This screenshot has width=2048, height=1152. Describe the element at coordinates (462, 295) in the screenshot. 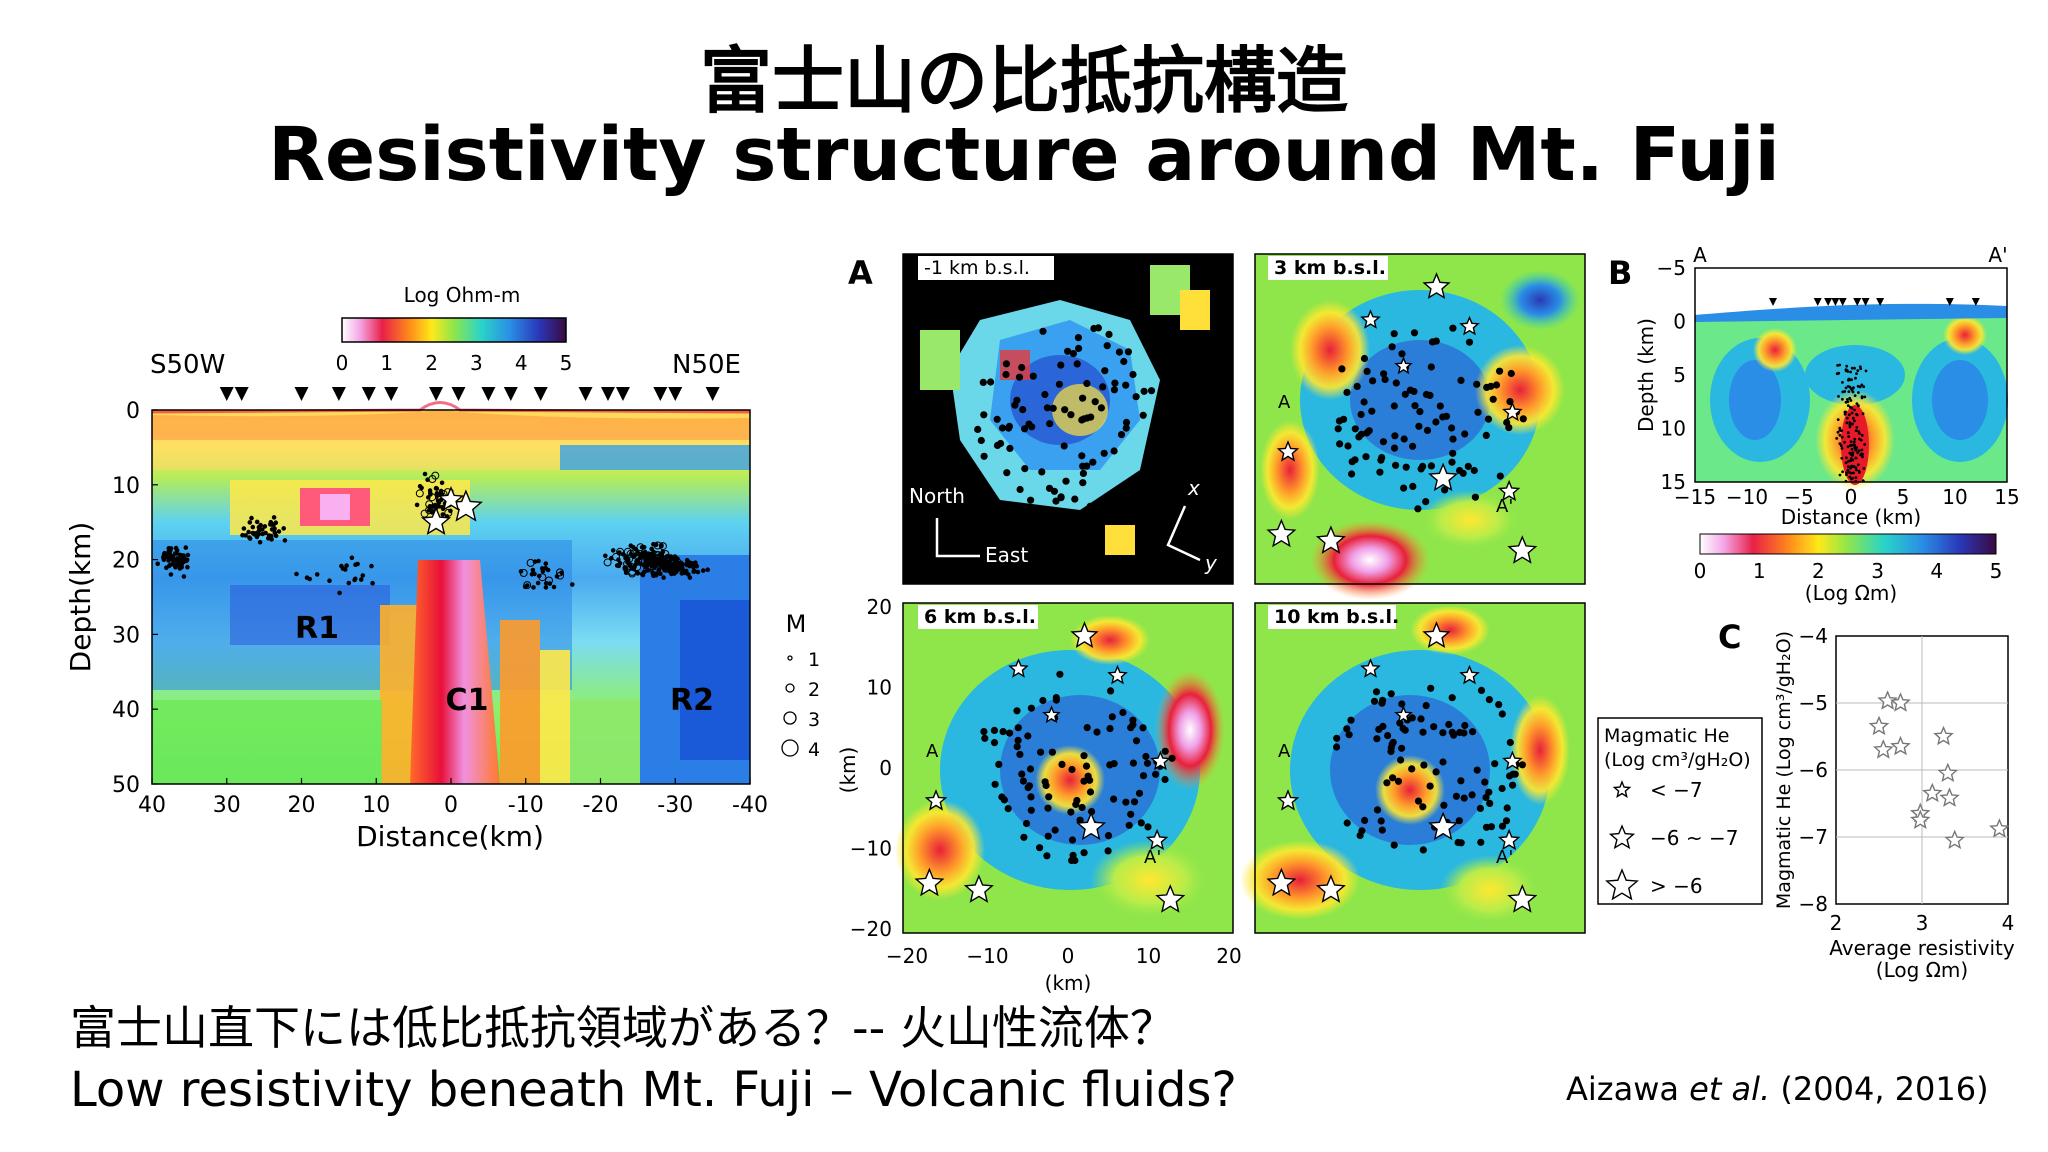

I see `left-colorbar-title: Log Ohm-m` at that location.